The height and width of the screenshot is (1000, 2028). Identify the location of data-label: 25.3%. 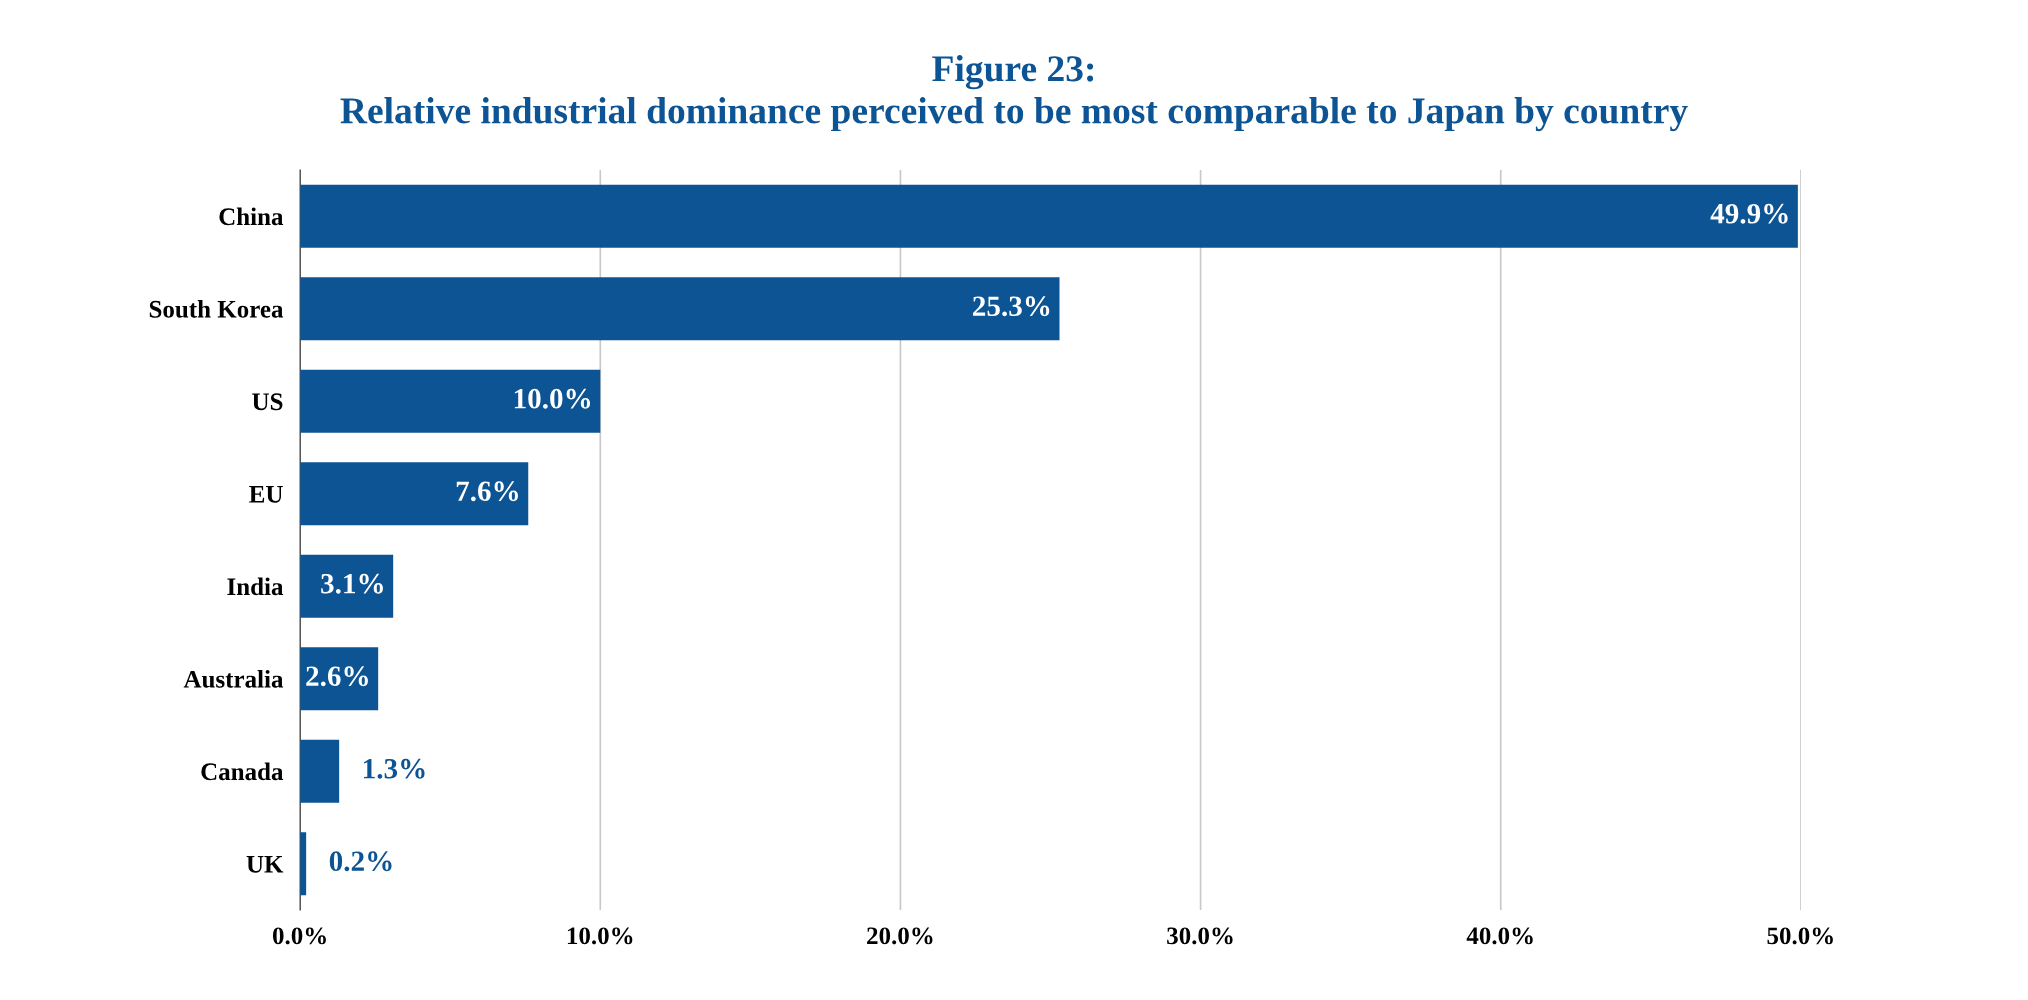
(1011, 306).